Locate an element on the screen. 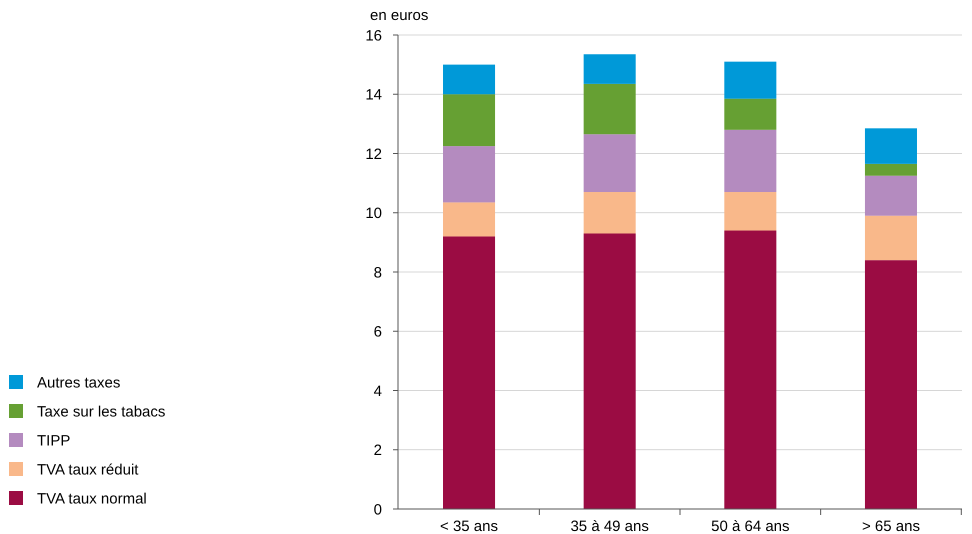  legend-label: TVA taux normal is located at coordinates (92, 499).